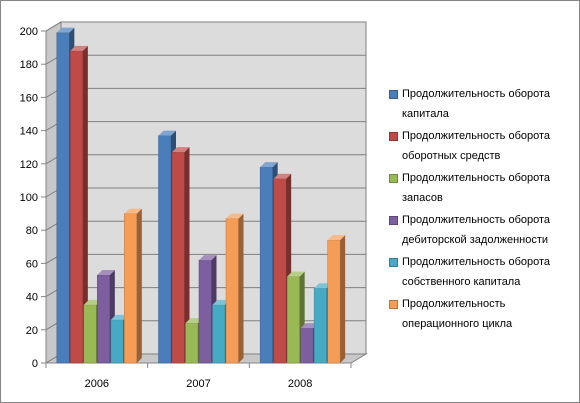  Describe the element at coordinates (32, 231) in the screenshot. I see `y-tick-label: 80` at that location.